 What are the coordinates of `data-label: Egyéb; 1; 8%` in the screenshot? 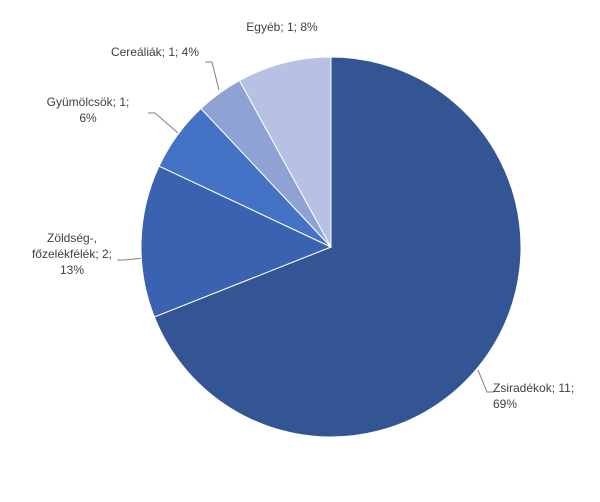 It's located at (282, 27).